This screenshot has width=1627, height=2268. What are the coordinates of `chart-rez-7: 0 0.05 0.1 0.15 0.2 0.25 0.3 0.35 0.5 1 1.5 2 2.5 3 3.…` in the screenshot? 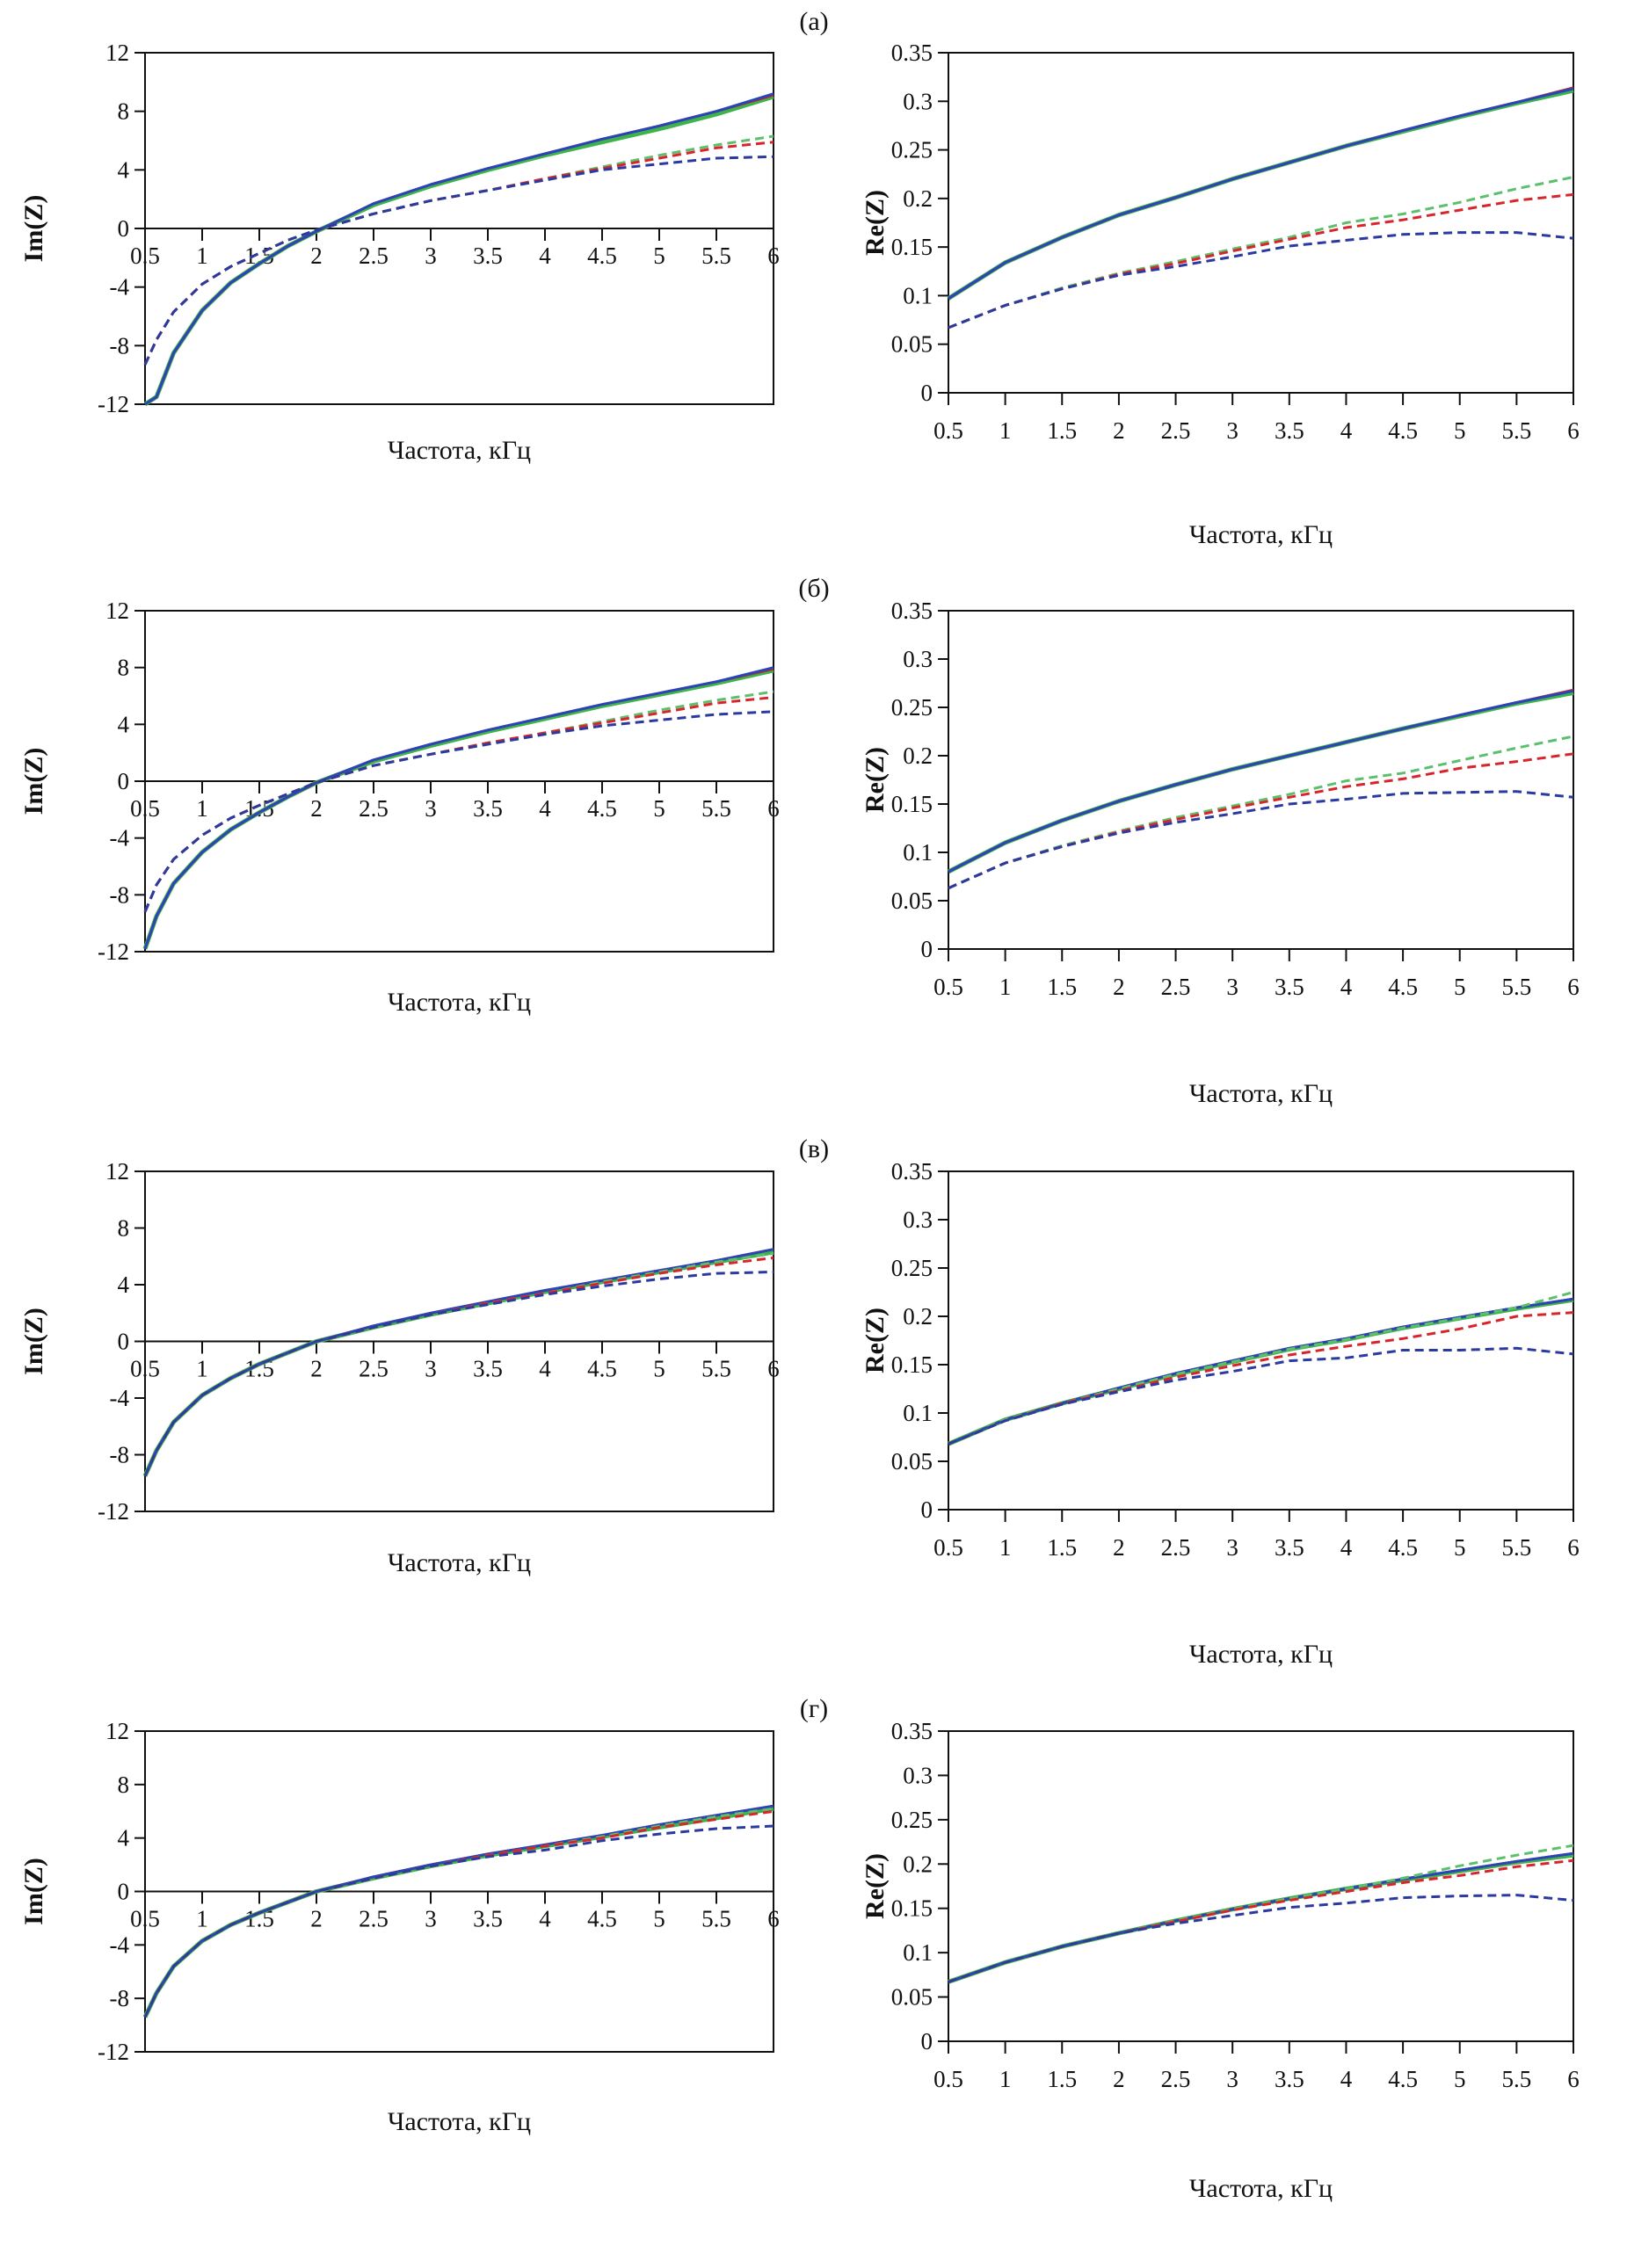 It's located at (1220, 1960).